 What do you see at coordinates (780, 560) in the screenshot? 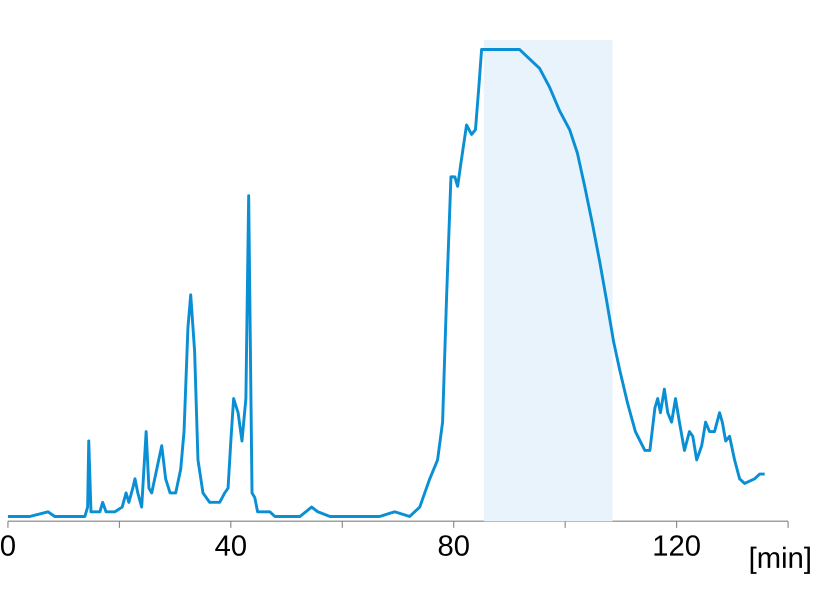
I see `x-axis-title: [min]` at bounding box center [780, 560].